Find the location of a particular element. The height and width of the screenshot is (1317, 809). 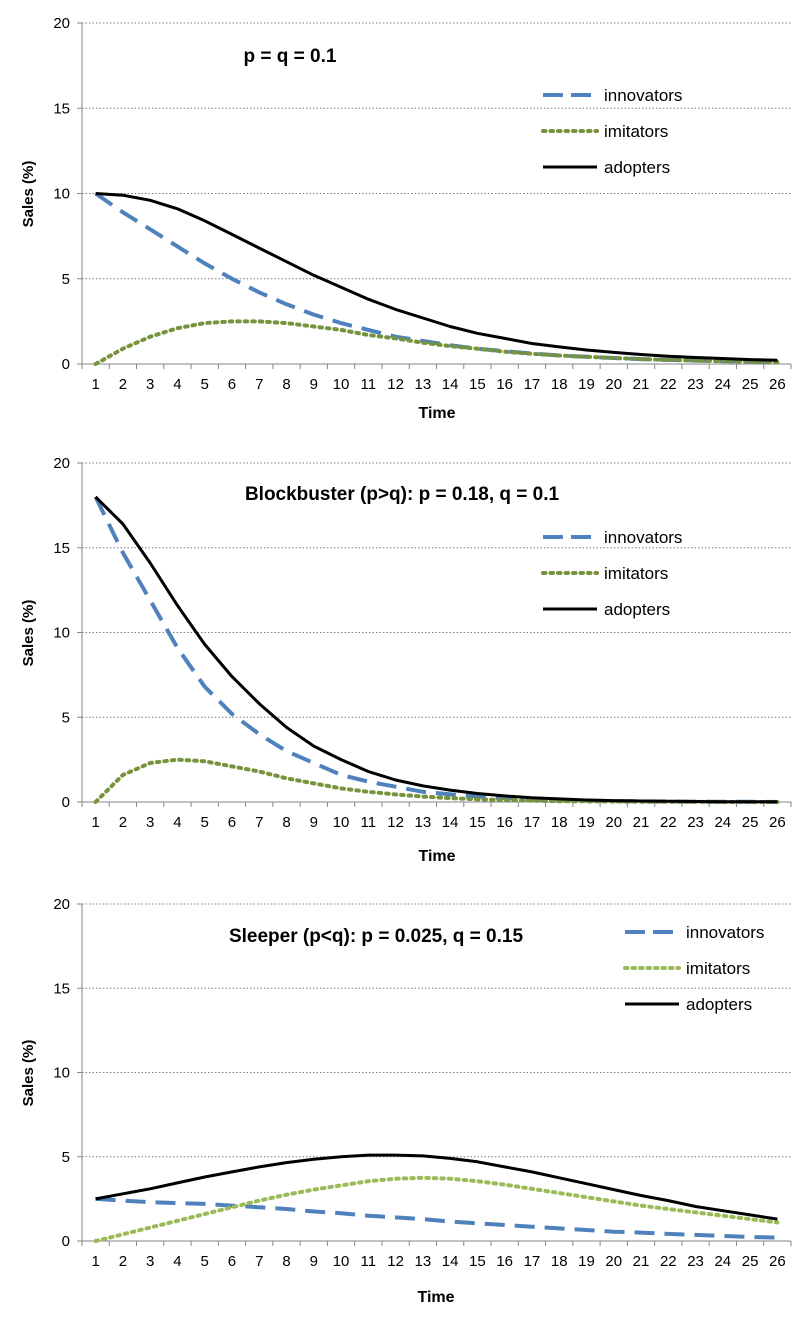

chart-3-ylabel: Sales (%) is located at coordinates (28, 1073).